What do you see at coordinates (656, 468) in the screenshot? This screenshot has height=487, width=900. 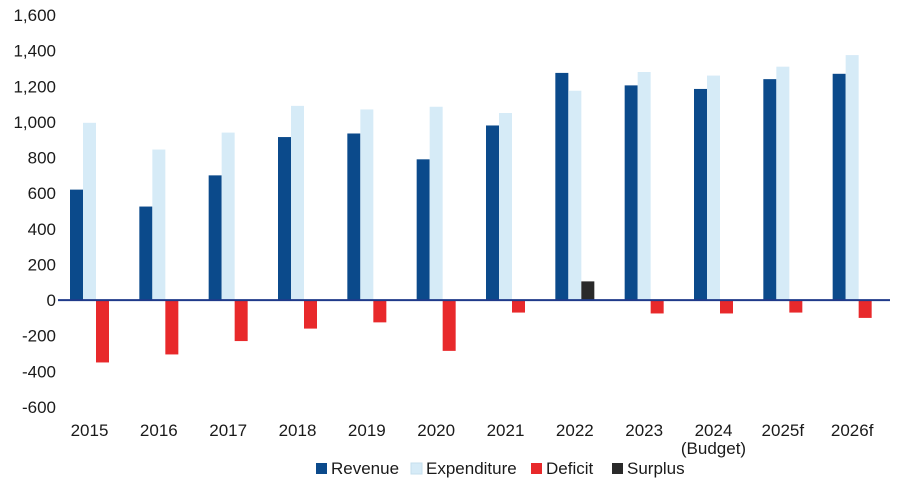 I see `legend-label-surplus: Surplus` at bounding box center [656, 468].